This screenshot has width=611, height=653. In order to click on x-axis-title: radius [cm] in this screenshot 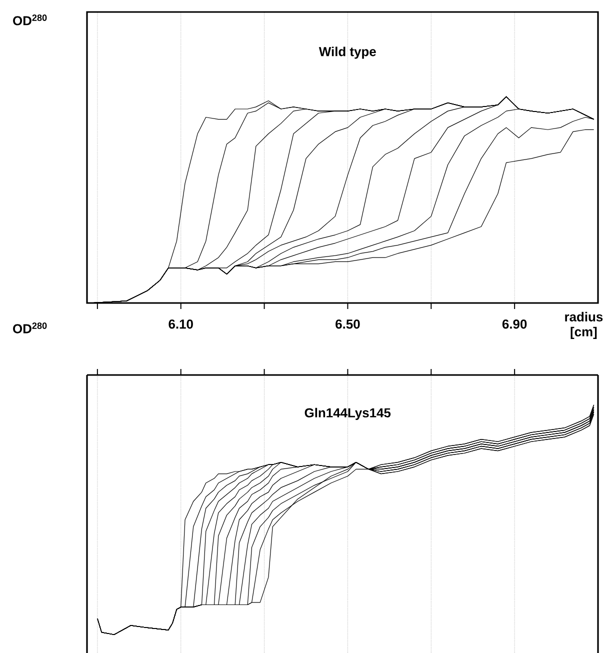, I will do `click(584, 325)`.